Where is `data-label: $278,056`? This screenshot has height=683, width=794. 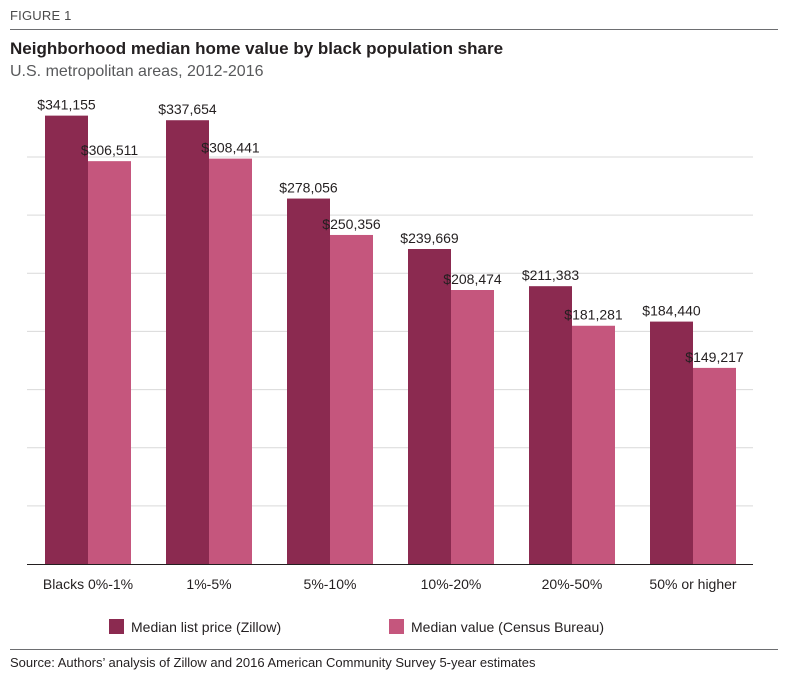
data-label: $278,056 is located at coordinates (308, 188).